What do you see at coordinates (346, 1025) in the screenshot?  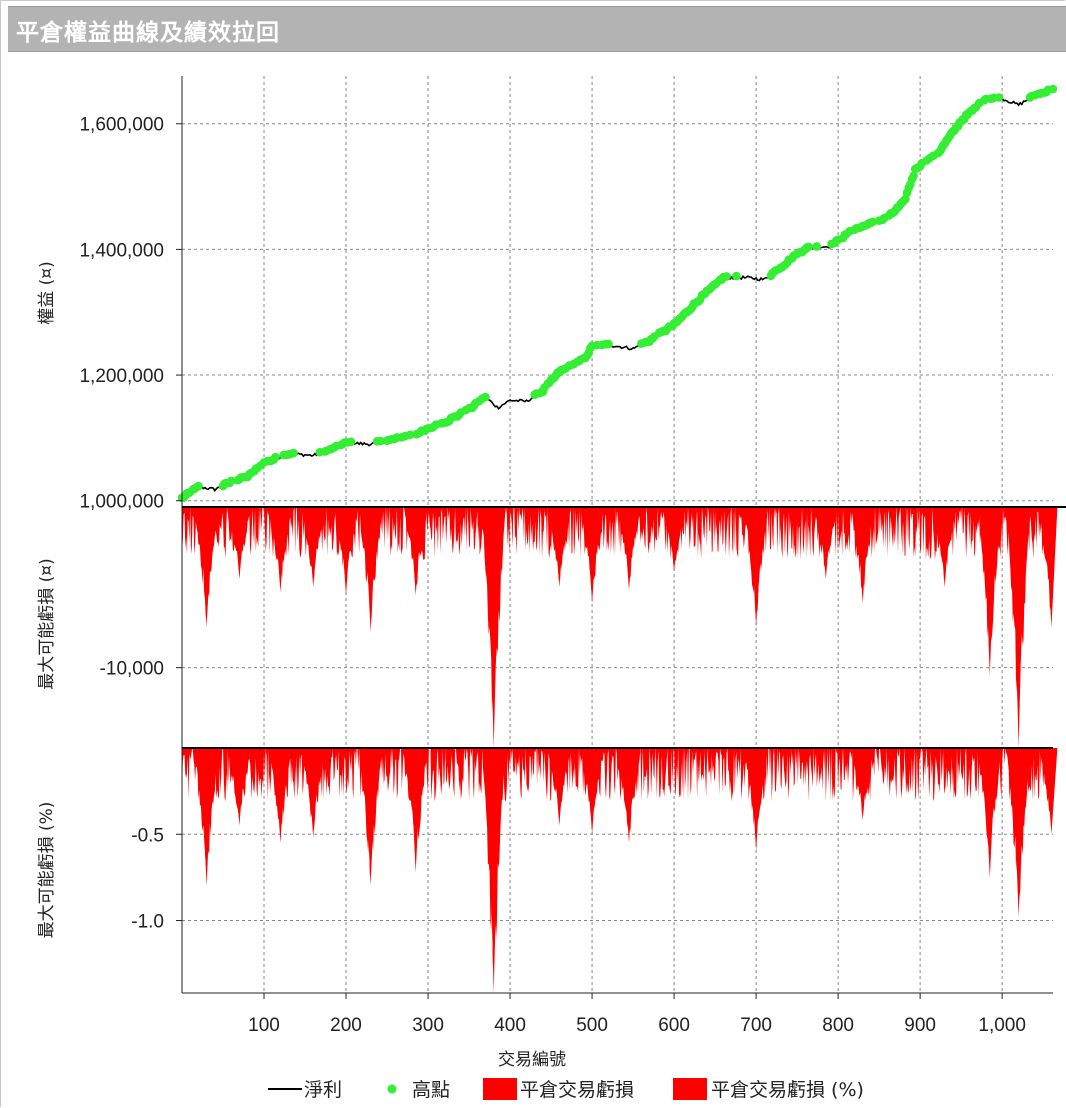 I see `x-tick-label: 200` at bounding box center [346, 1025].